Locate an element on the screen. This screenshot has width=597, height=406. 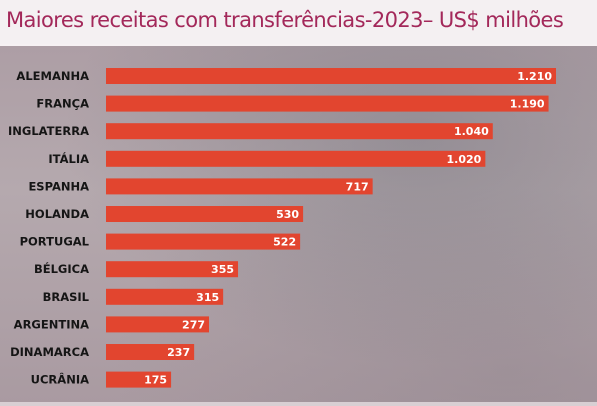
category-label: BÉLGICA is located at coordinates (61, 268).